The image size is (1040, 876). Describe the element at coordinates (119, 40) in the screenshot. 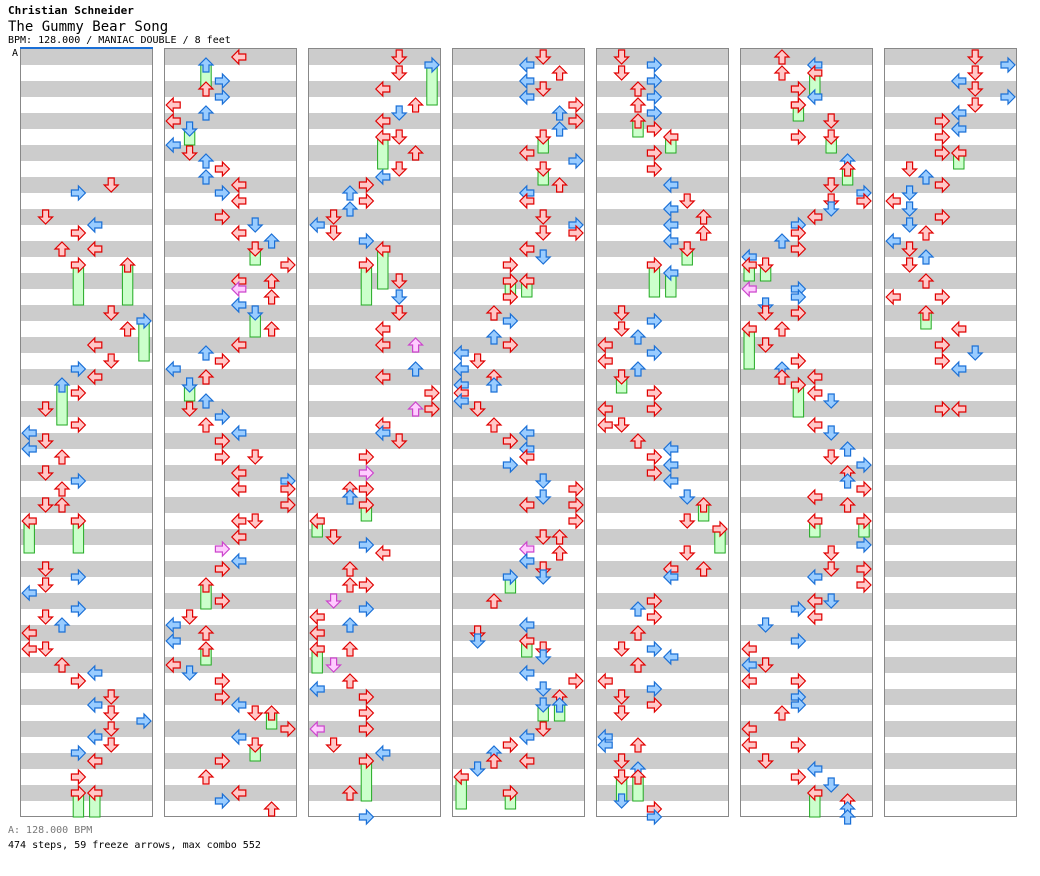

I see `chart-info: BPM: 128.000 / MANIAC DOUBLE / 8 feet` at that location.